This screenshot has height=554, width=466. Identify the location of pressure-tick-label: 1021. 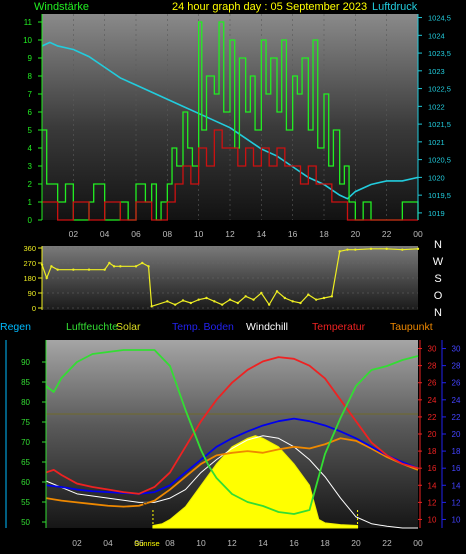
(436, 142).